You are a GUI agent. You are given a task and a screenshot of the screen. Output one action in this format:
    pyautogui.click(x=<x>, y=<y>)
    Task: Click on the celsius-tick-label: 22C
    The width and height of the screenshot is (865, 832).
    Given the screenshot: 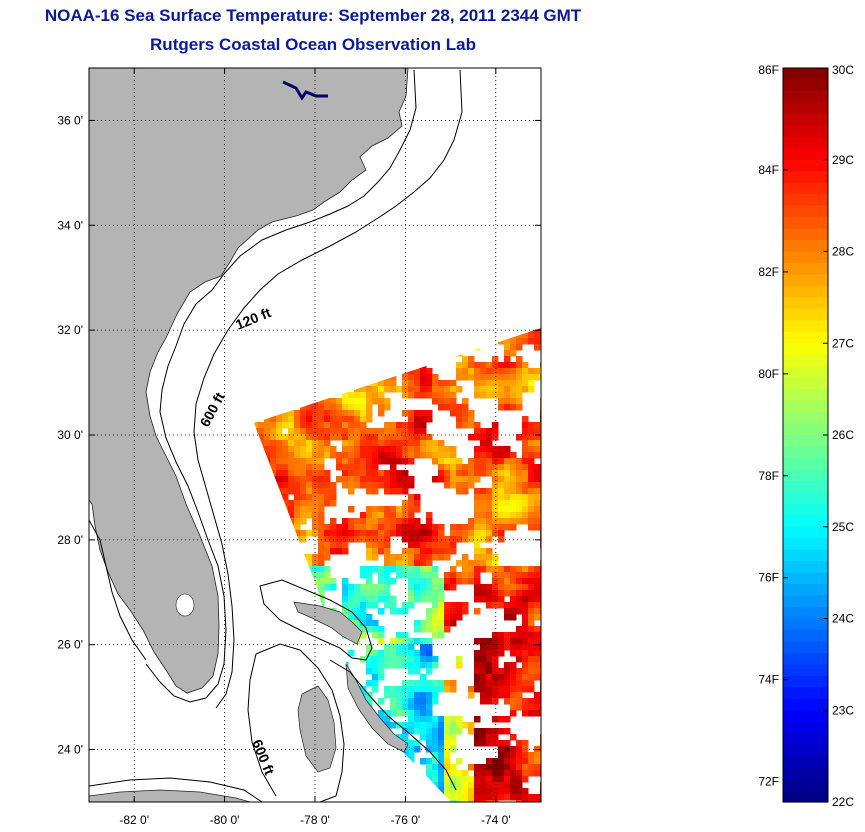 What is the action you would take?
    pyautogui.click(x=843, y=802)
    